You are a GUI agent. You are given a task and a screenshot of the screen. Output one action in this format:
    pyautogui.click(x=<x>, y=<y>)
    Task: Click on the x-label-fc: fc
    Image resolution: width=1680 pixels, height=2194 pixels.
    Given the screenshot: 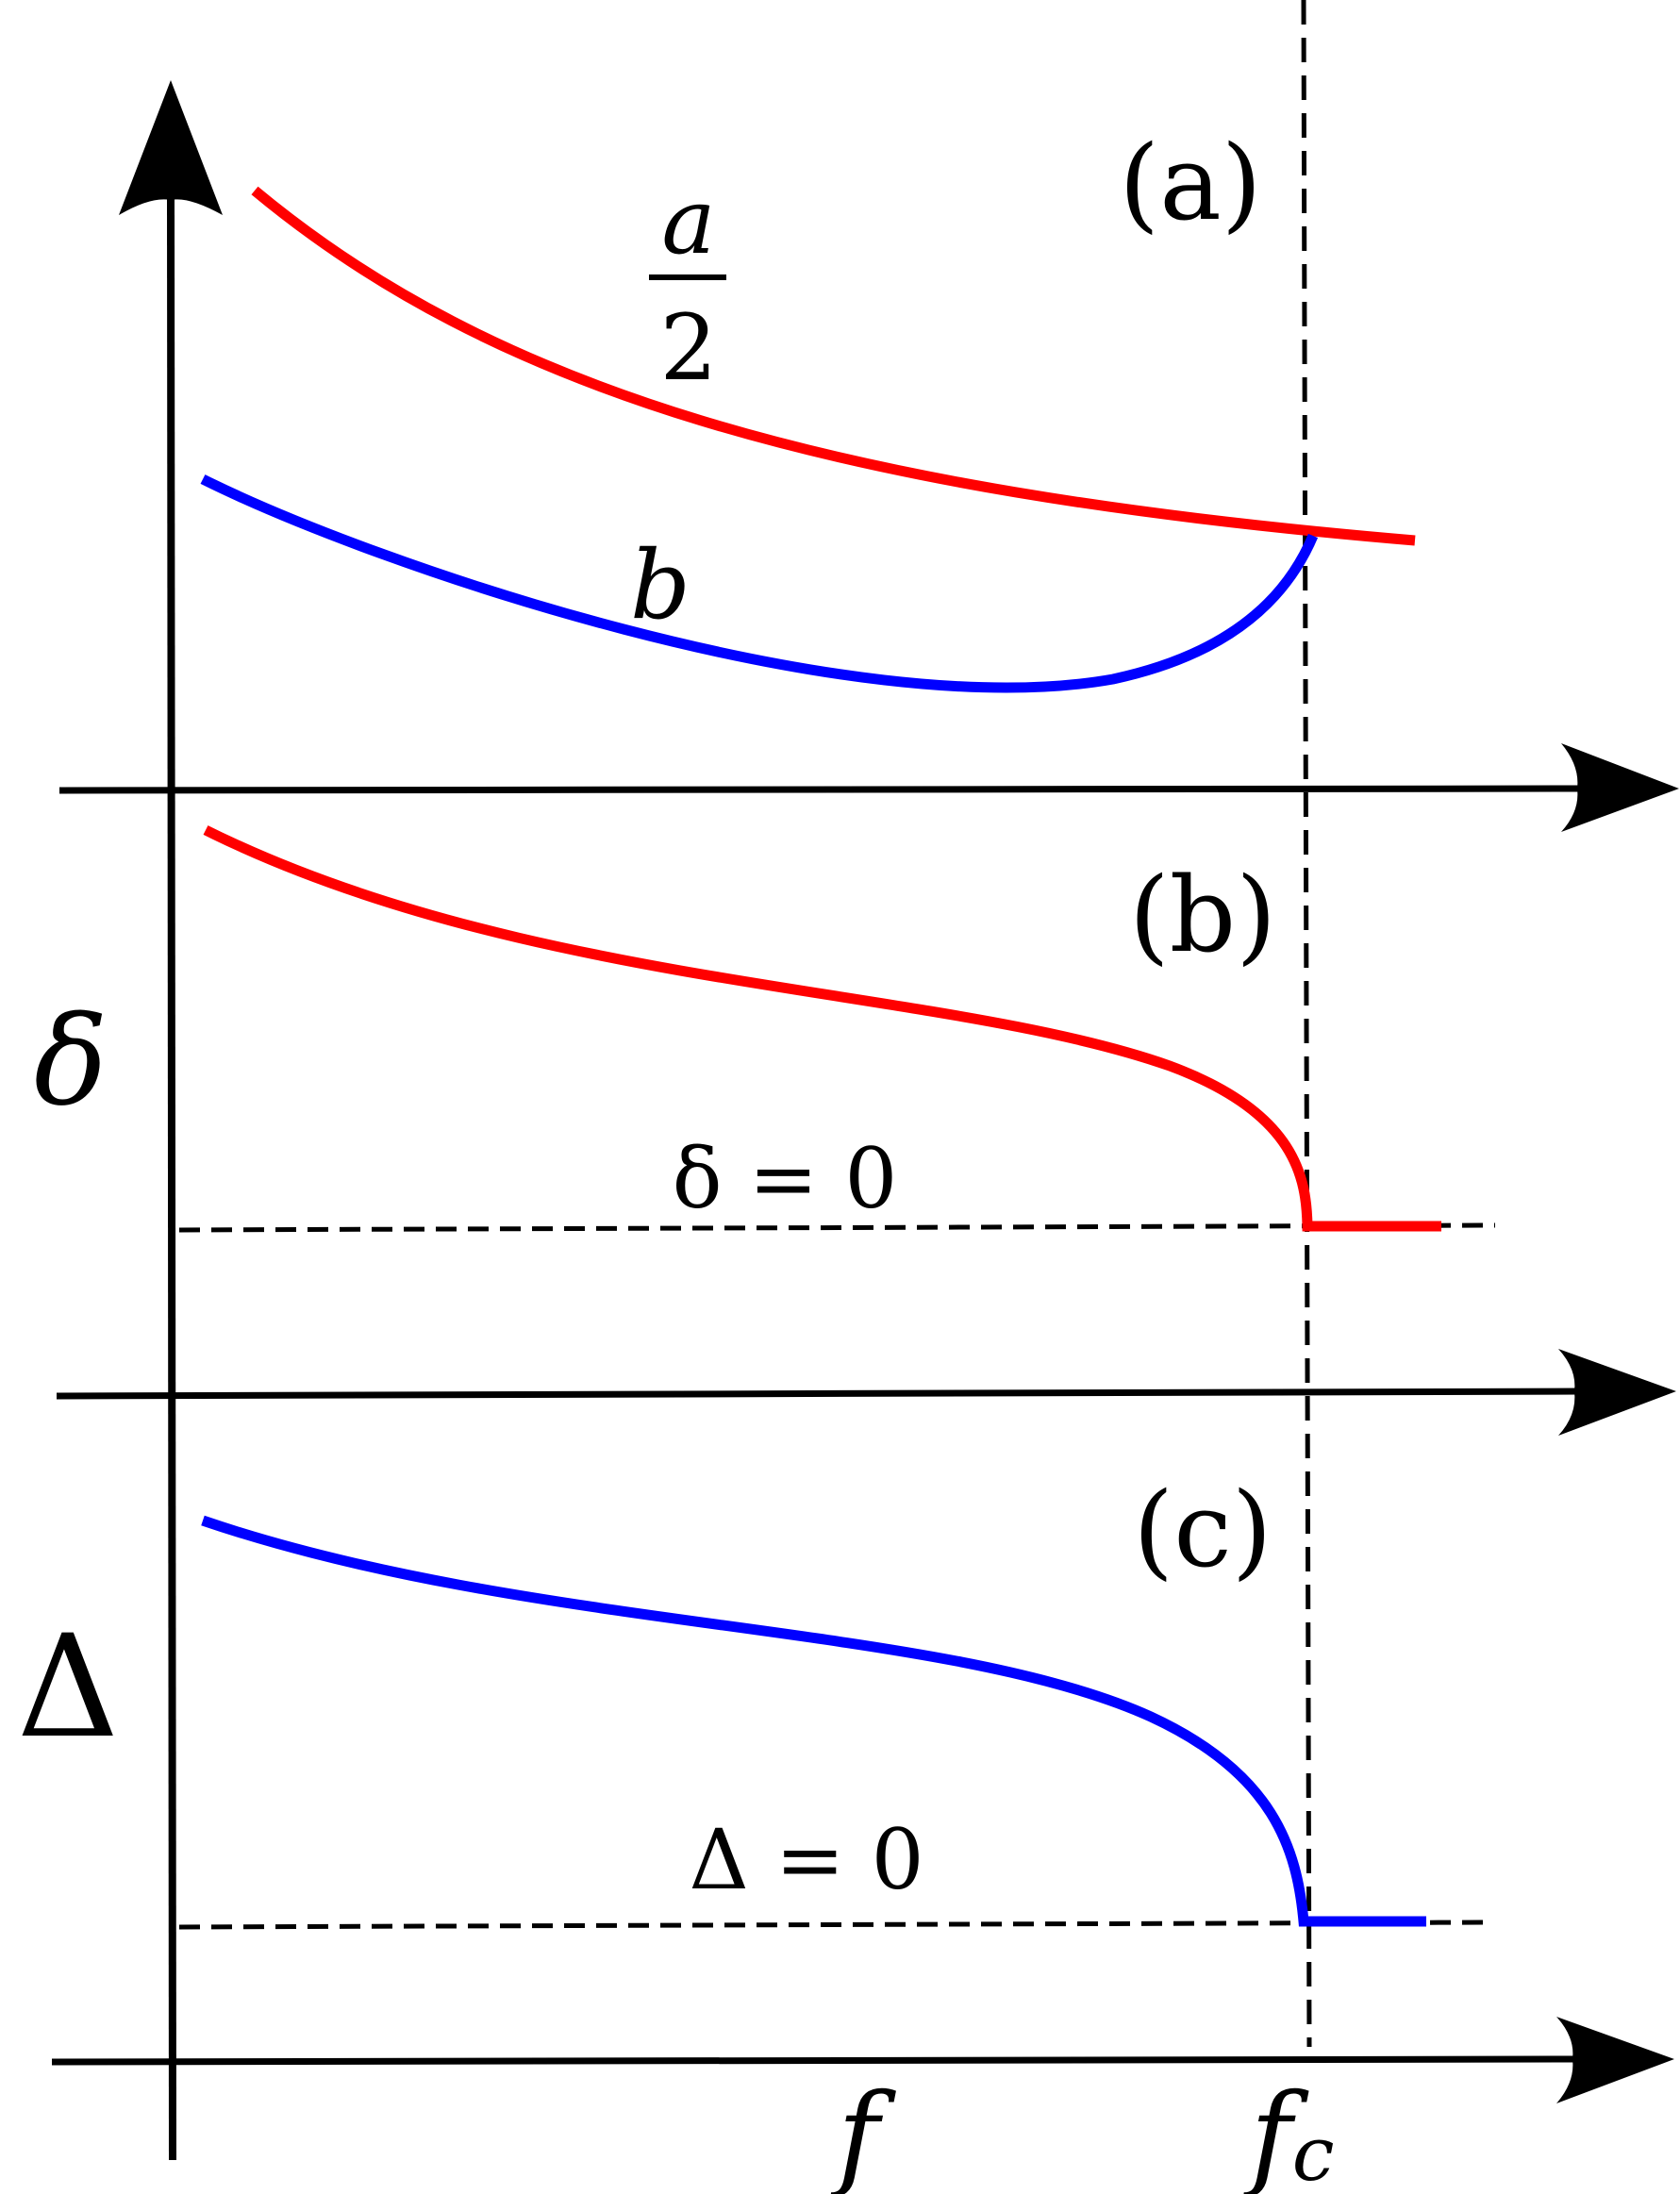 What is the action you would take?
    pyautogui.click(x=1288, y=2132)
    